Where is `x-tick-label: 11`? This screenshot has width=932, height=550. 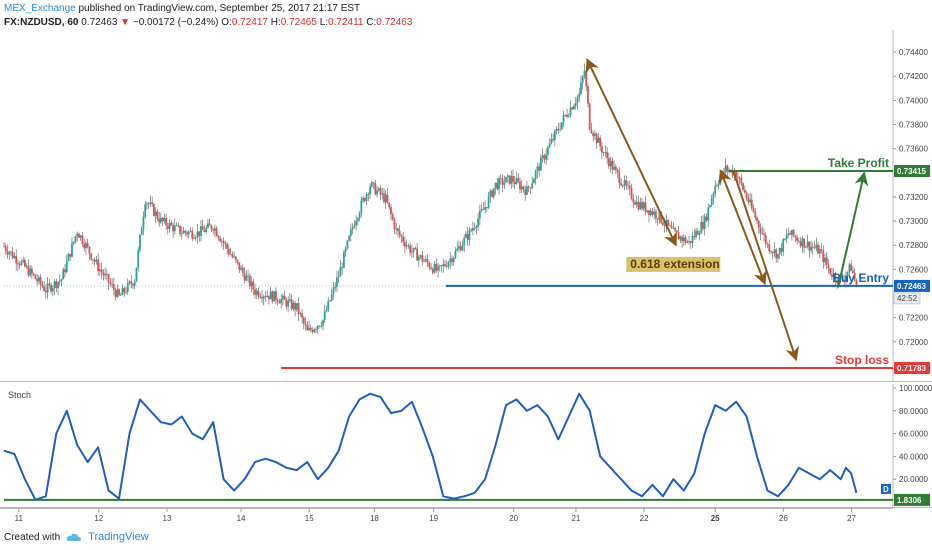
x-tick-label: 11 is located at coordinates (19, 518).